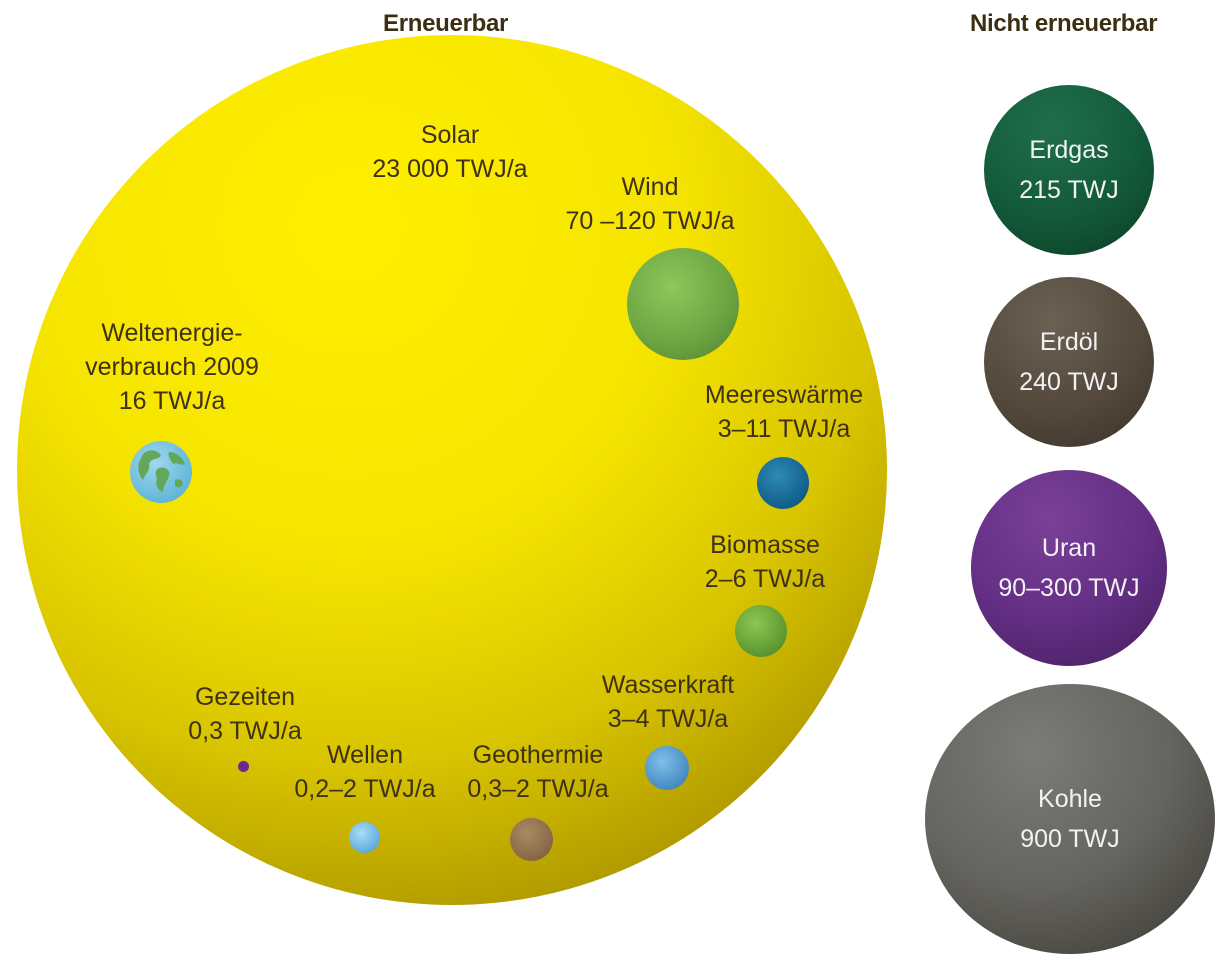 The height and width of the screenshot is (958, 1216). Describe the element at coordinates (450, 169) in the screenshot. I see `solar-value: 23 000 TWJ/a` at that location.